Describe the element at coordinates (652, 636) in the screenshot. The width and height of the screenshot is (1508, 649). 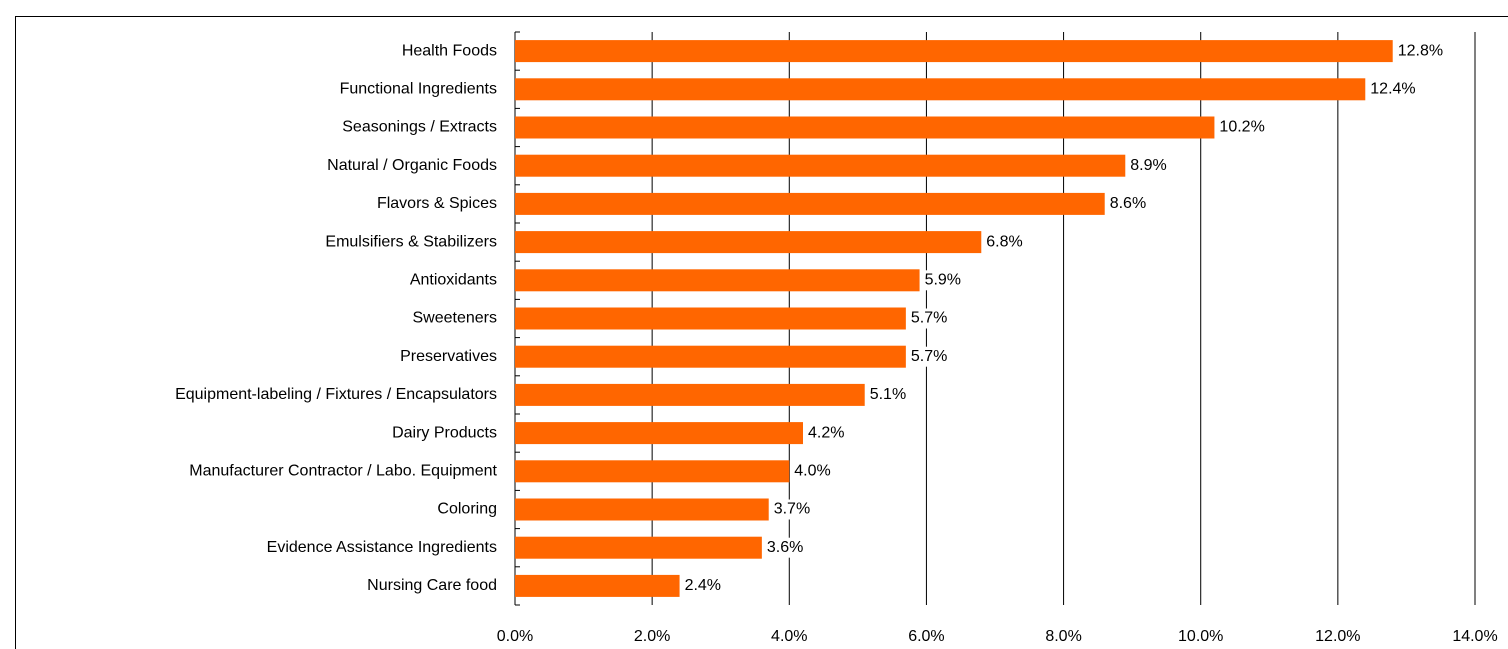
I see `x-tick-label: 2.0%` at that location.